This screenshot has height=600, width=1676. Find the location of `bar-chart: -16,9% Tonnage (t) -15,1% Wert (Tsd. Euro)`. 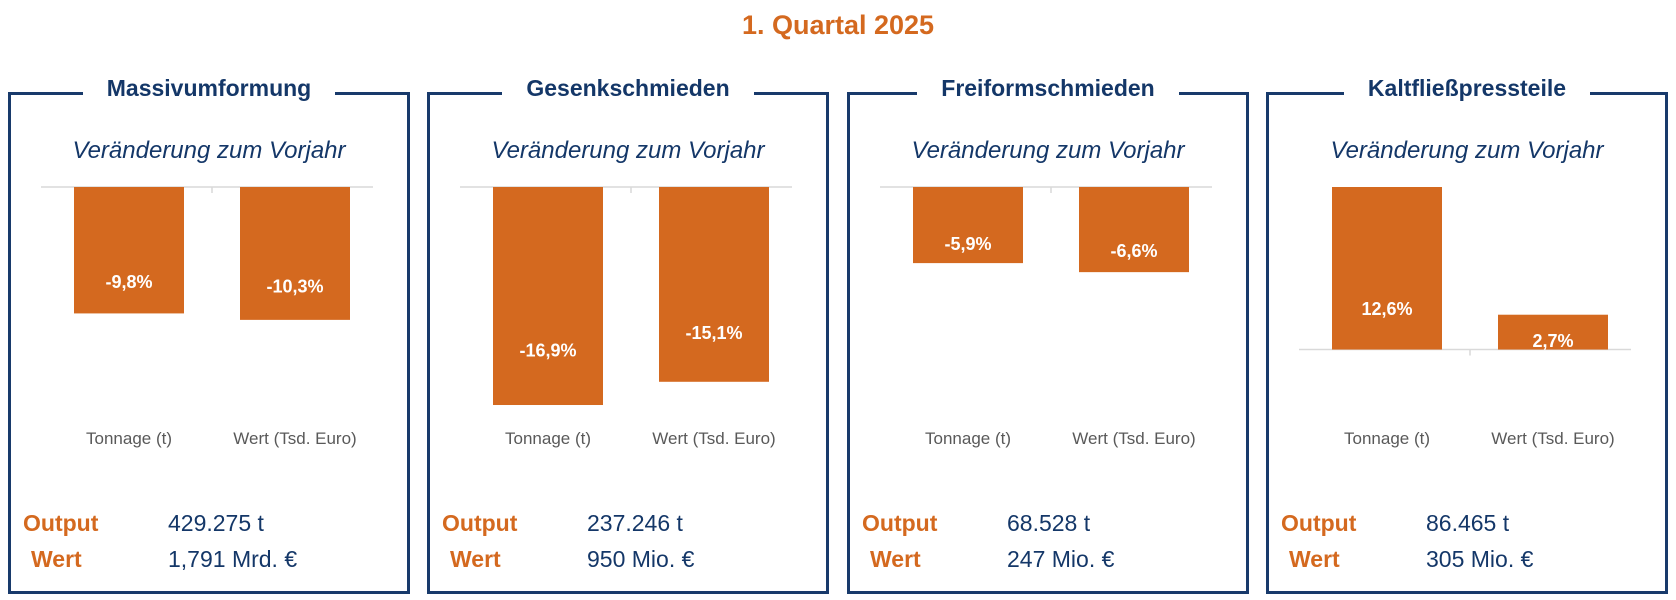

bar-chart: -16,9% Tonnage (t) -15,1% Wert (Tsd. Euro) is located at coordinates (626, 317).